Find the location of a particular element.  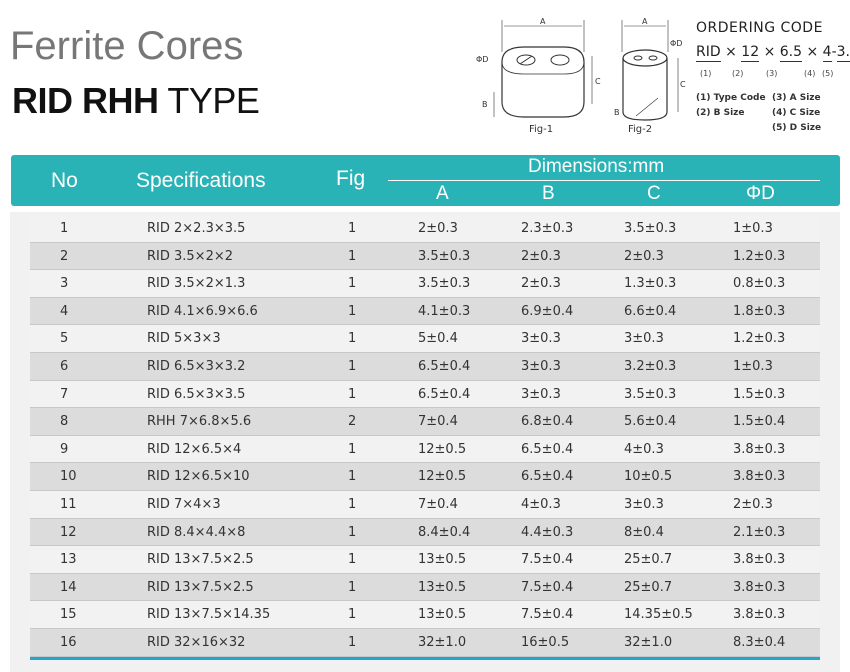

cell-spec: RID 6.5×3×3.2 is located at coordinates (196, 366).